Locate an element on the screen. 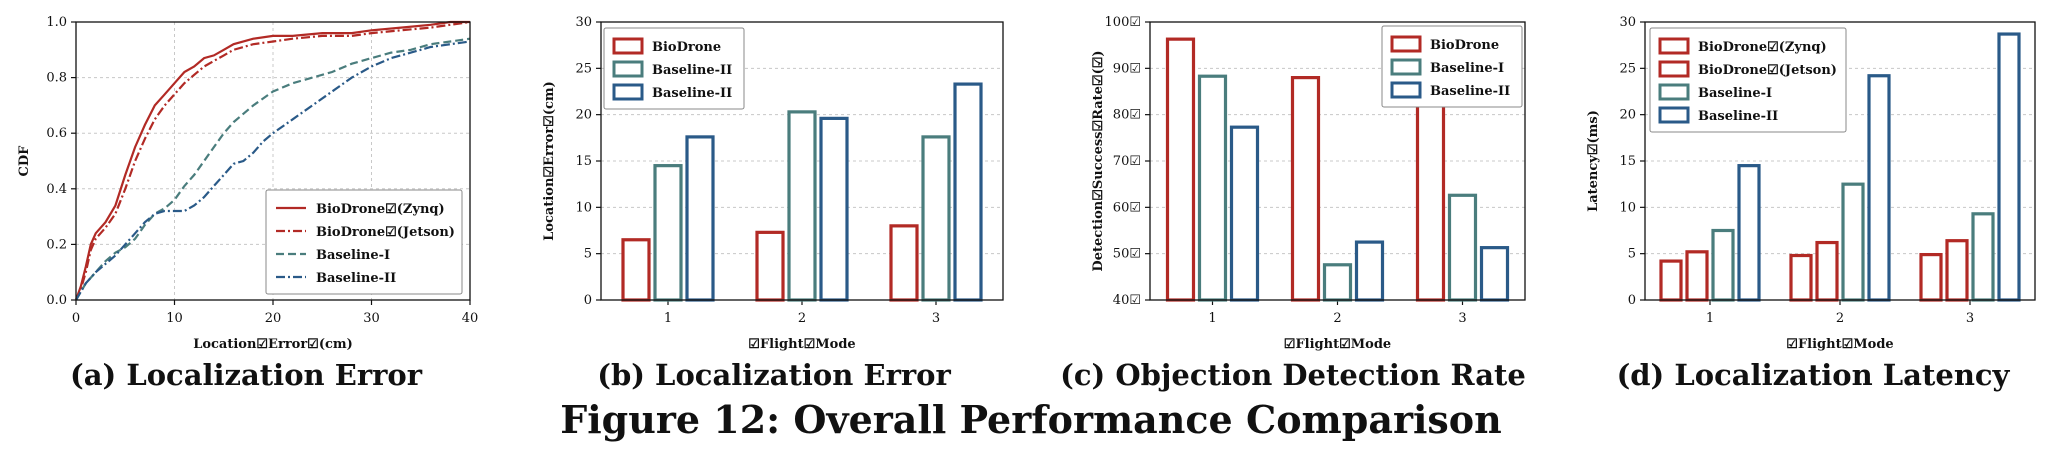 The width and height of the screenshot is (2062, 450). caption-b: (b) Localization Error is located at coordinates (774, 375).